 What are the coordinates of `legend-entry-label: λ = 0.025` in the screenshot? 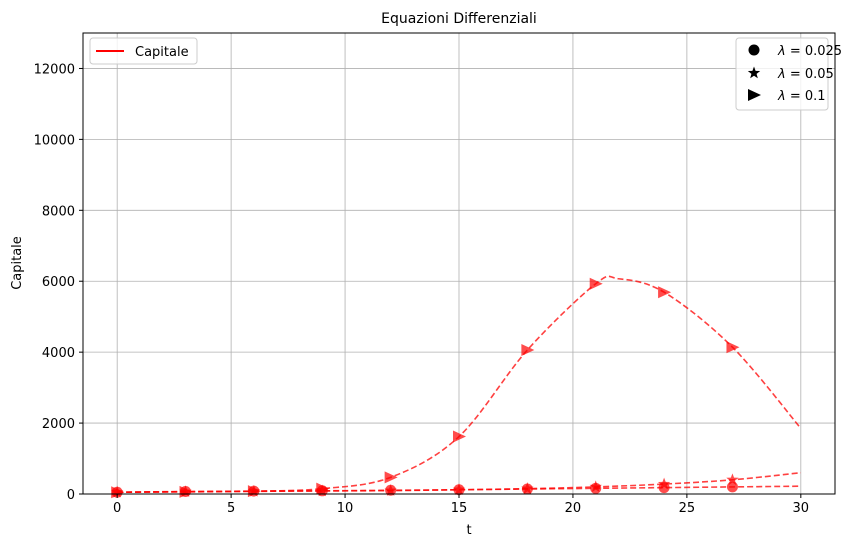 It's located at (809, 51).